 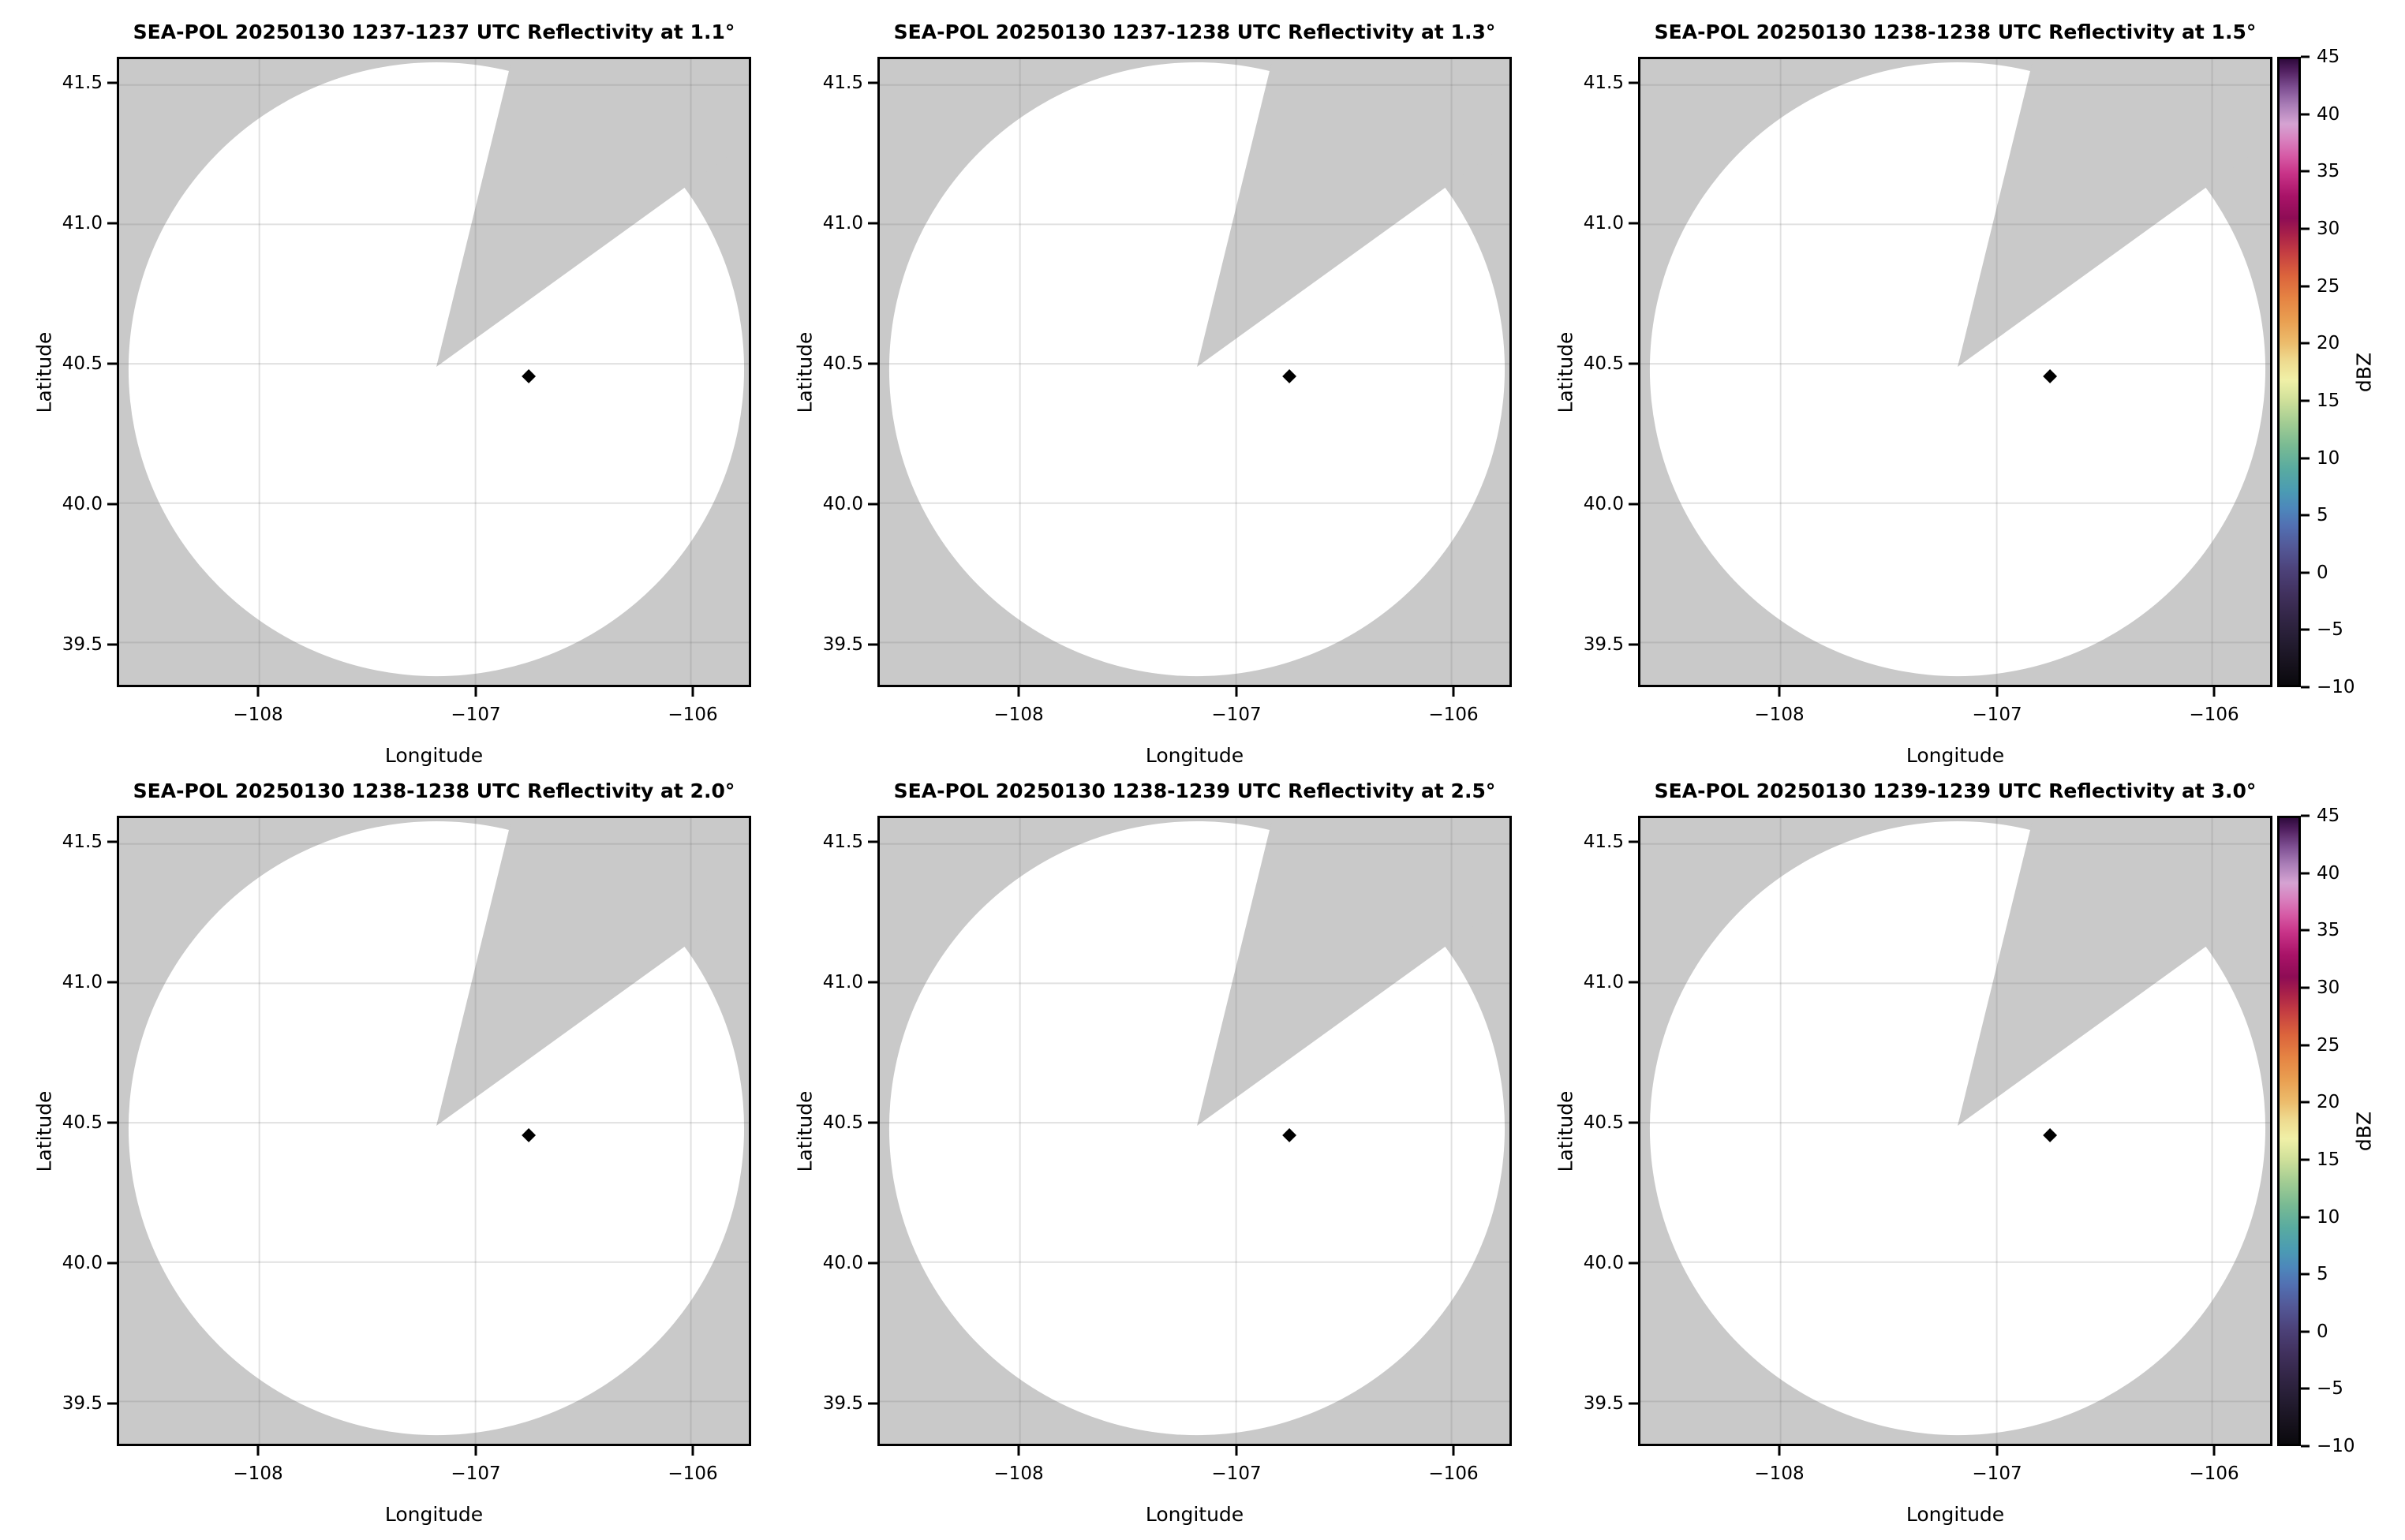 What do you see at coordinates (2328, 816) in the screenshot?
I see `colorbar-tick-label: 45` at bounding box center [2328, 816].